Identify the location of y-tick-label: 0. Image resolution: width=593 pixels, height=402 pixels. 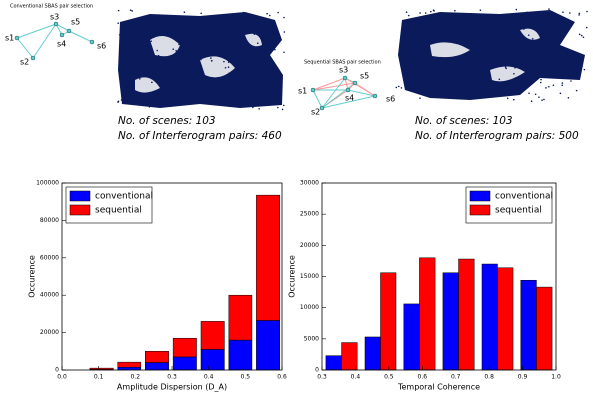
(57, 370).